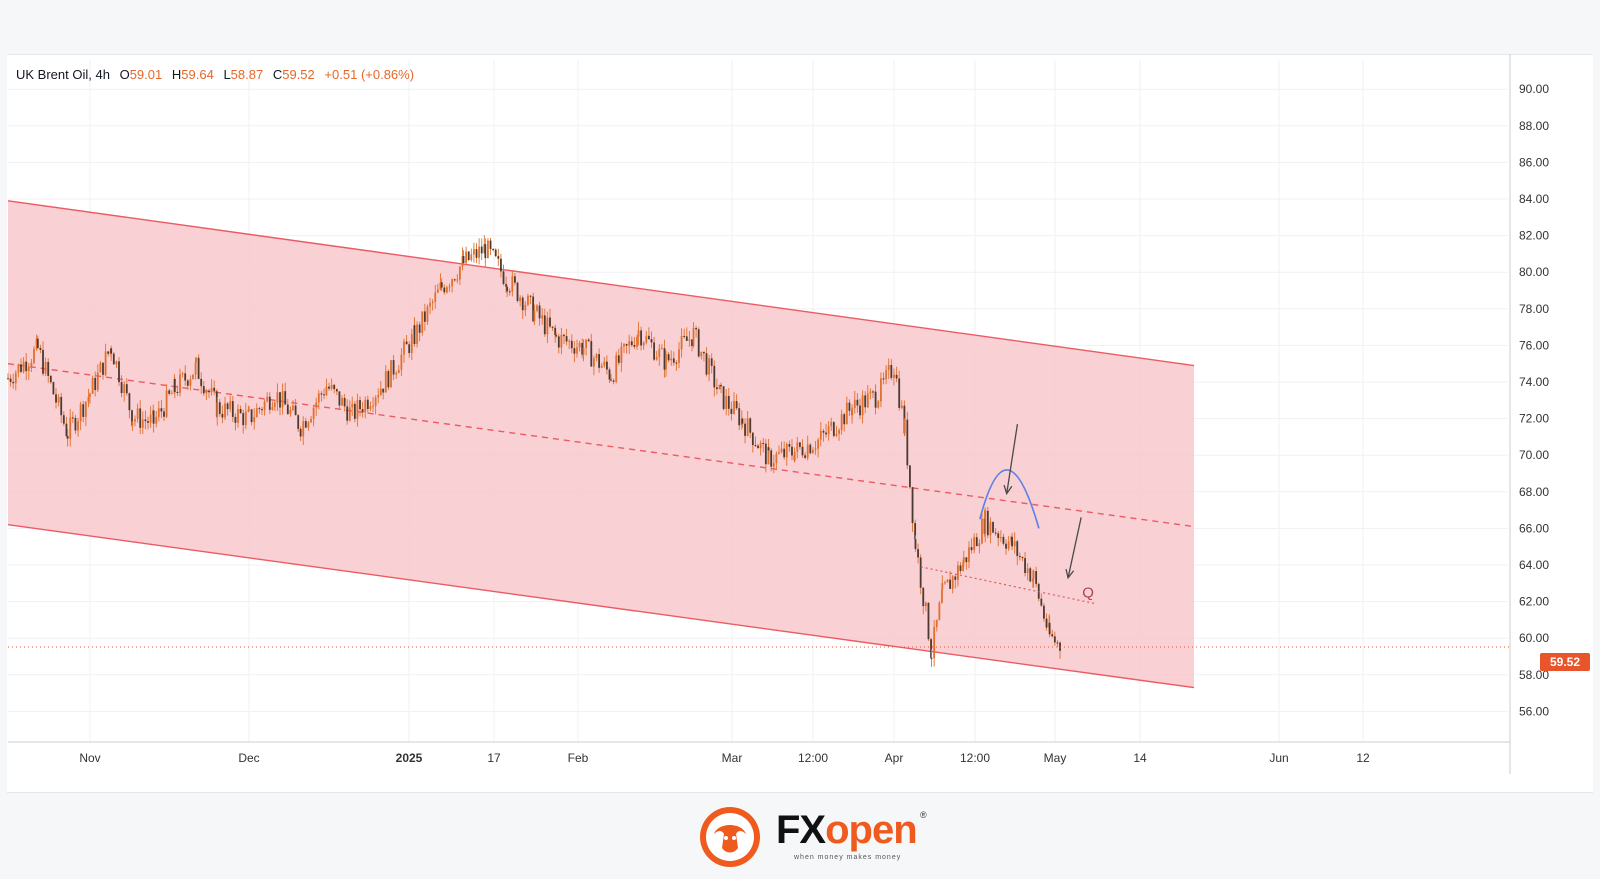 The width and height of the screenshot is (1600, 879). What do you see at coordinates (102, 74) in the screenshot?
I see `interval-label: 4h` at bounding box center [102, 74].